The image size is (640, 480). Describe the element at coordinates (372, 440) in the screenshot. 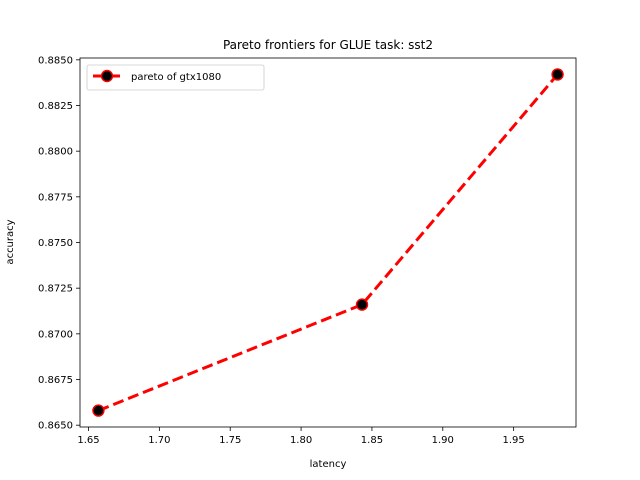

I see `x-tick-label: 1.85` at that location.